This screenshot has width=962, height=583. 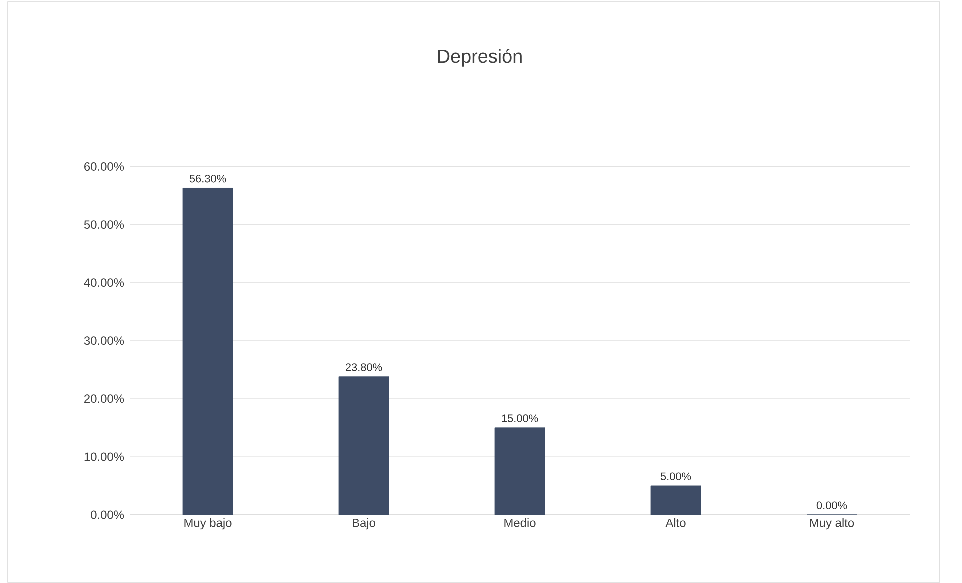 I want to click on x-tick-label: Medio, so click(x=520, y=523).